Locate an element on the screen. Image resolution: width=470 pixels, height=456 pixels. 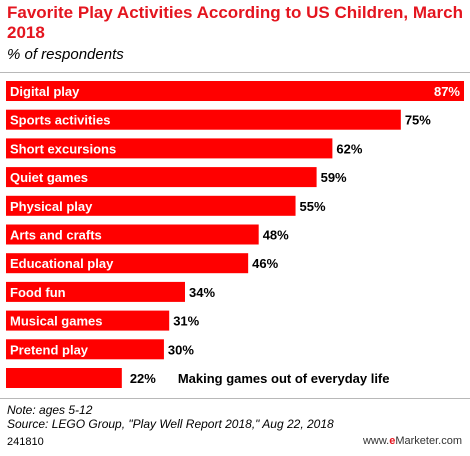
chart-id: 241810 is located at coordinates (25, 442).